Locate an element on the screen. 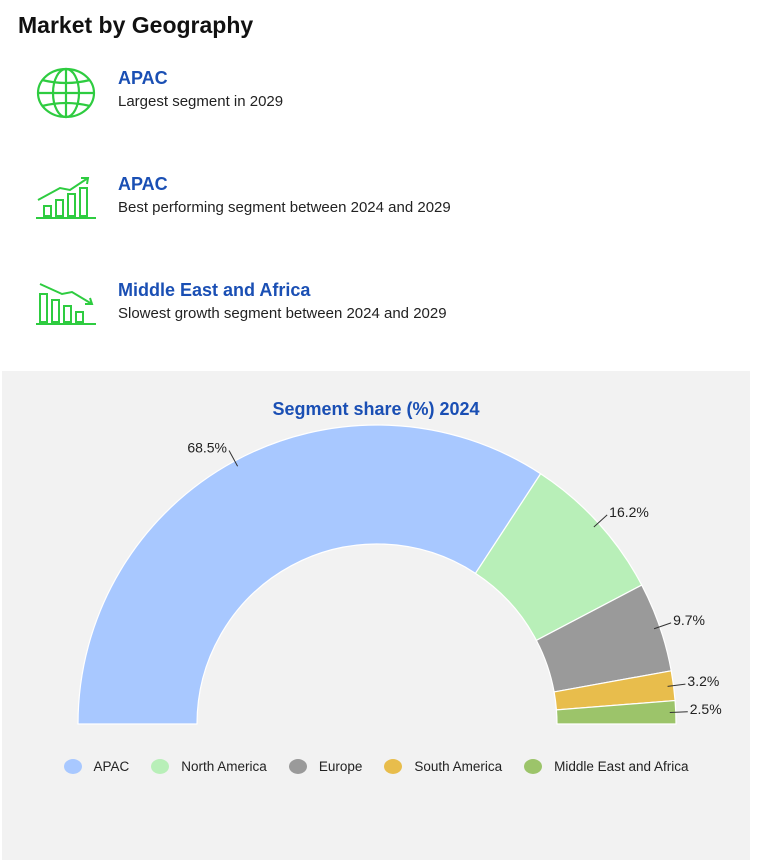 Image resolution: width=758 pixels, height=866 pixels. legend-label: APAC is located at coordinates (111, 766).